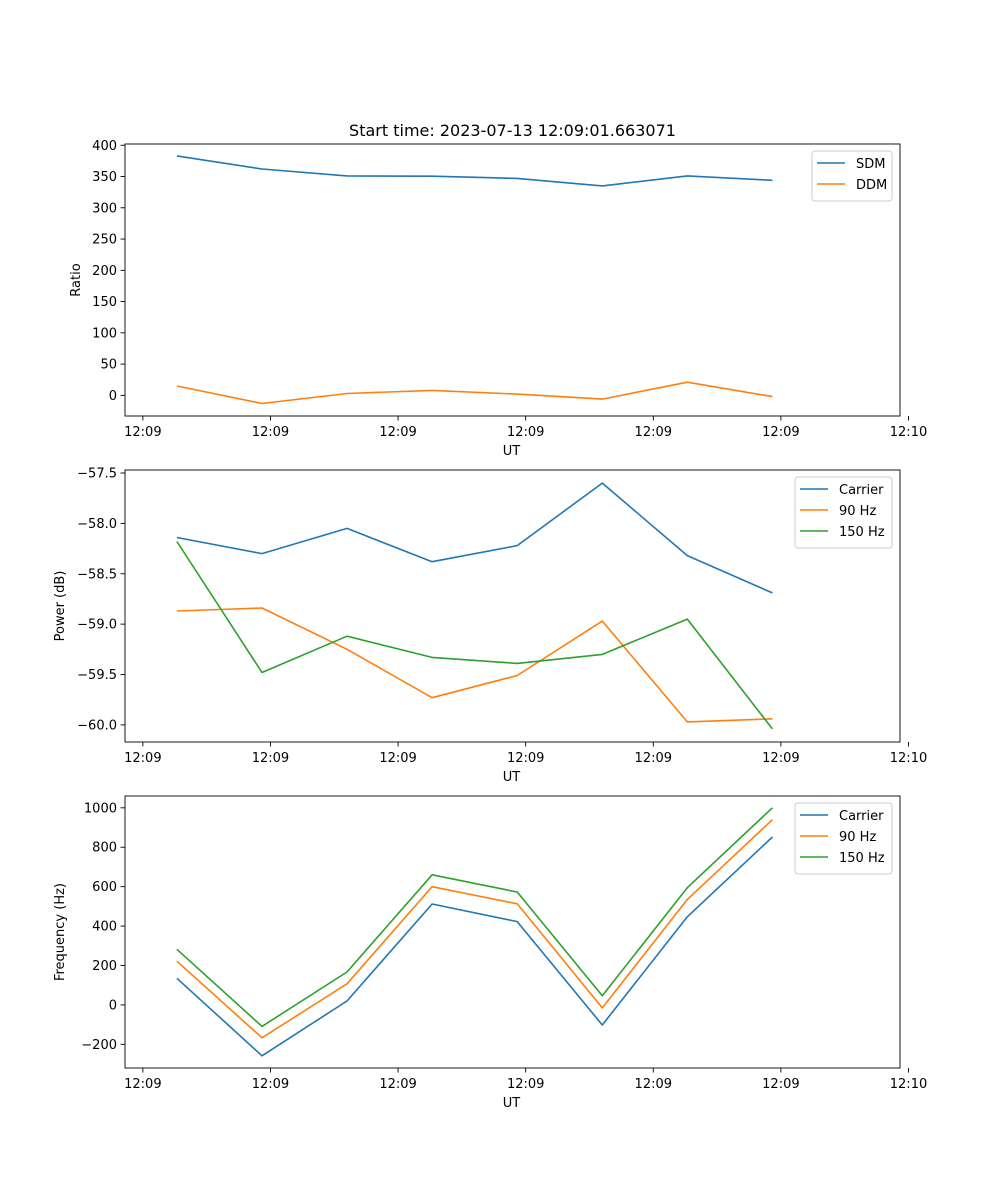 The width and height of the screenshot is (1000, 1200). I want to click on chart-1-y-axis-label: Power (dB), so click(60, 606).